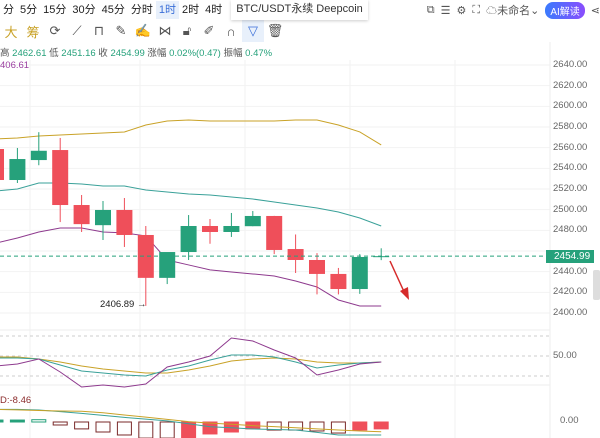  I want to click on close-label: 收, so click(103, 53).